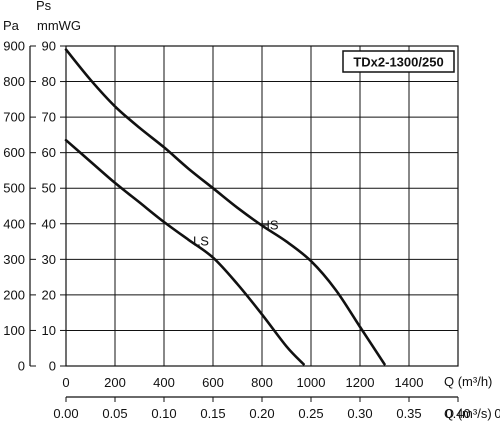  Describe the element at coordinates (49, 46) in the screenshot. I see `mmwg-tick-label: 90` at that location.